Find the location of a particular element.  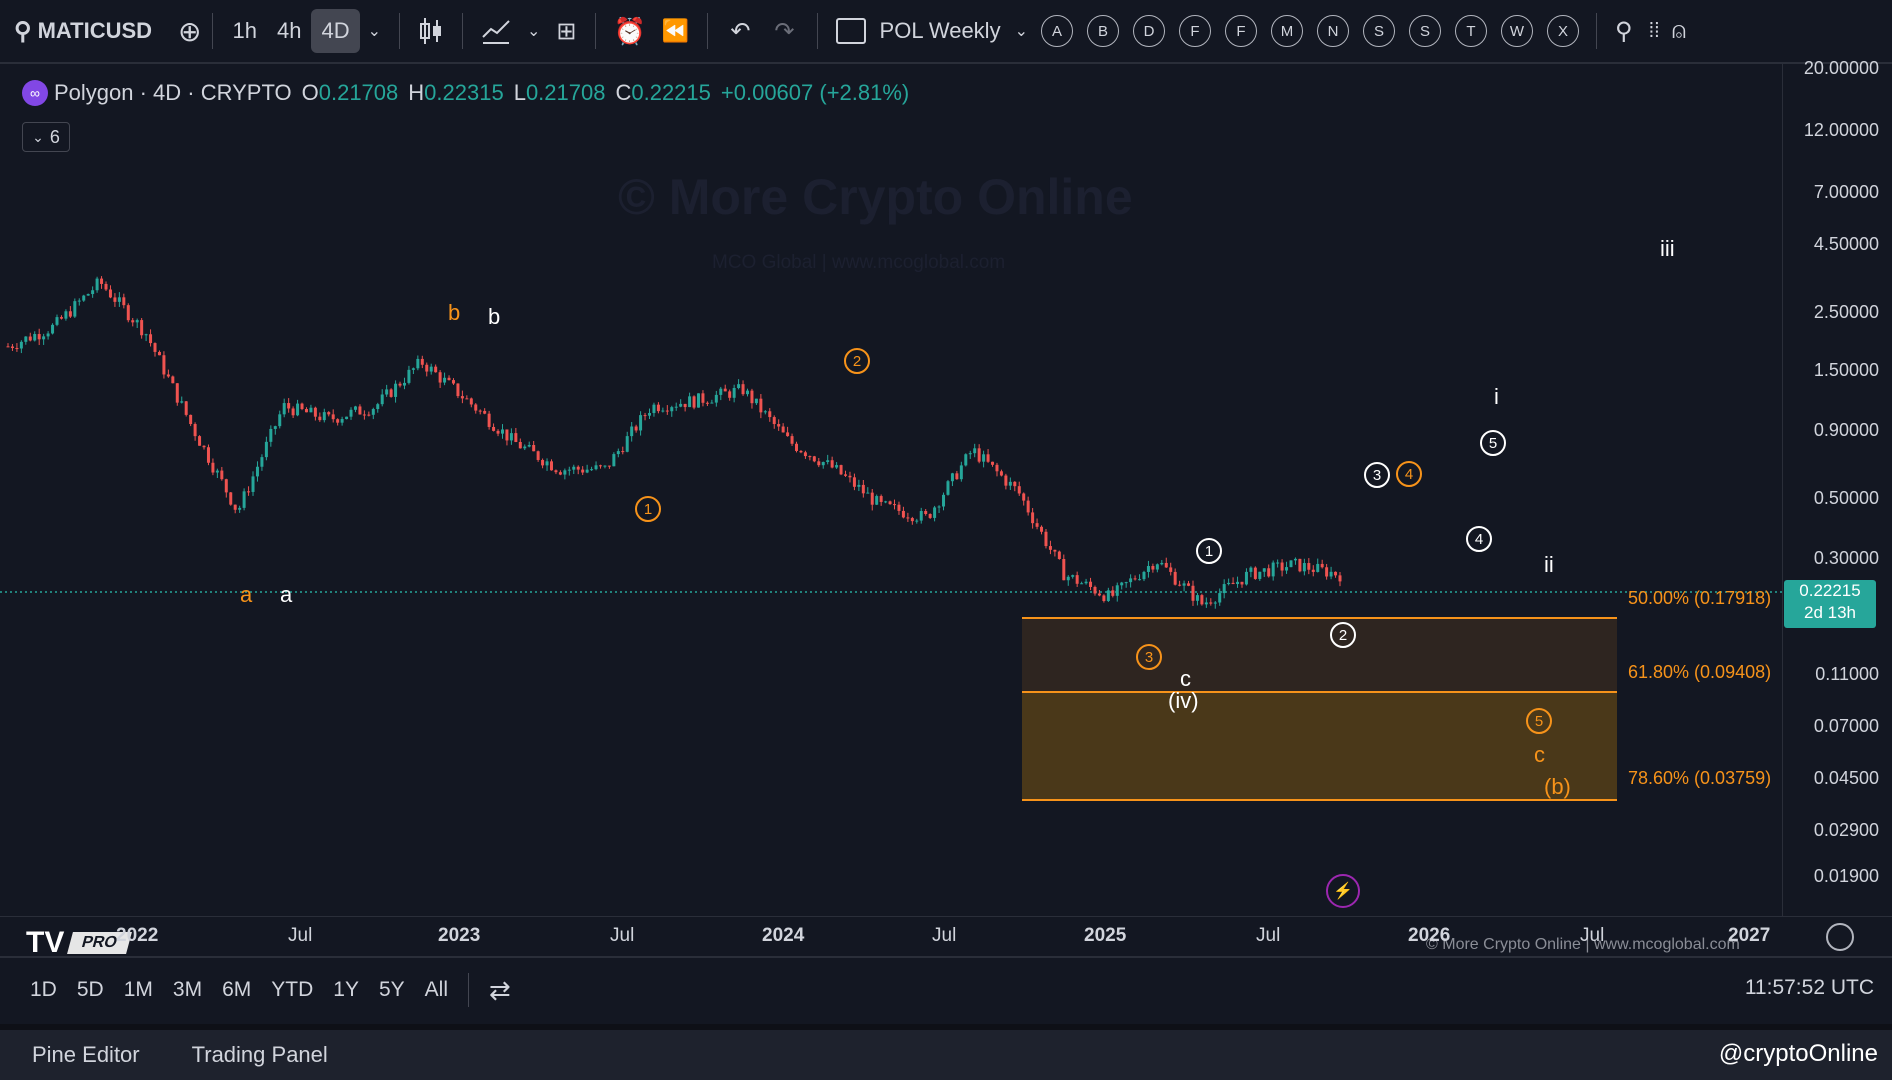

lightning-icon: ⚡ is located at coordinates (1343, 891).